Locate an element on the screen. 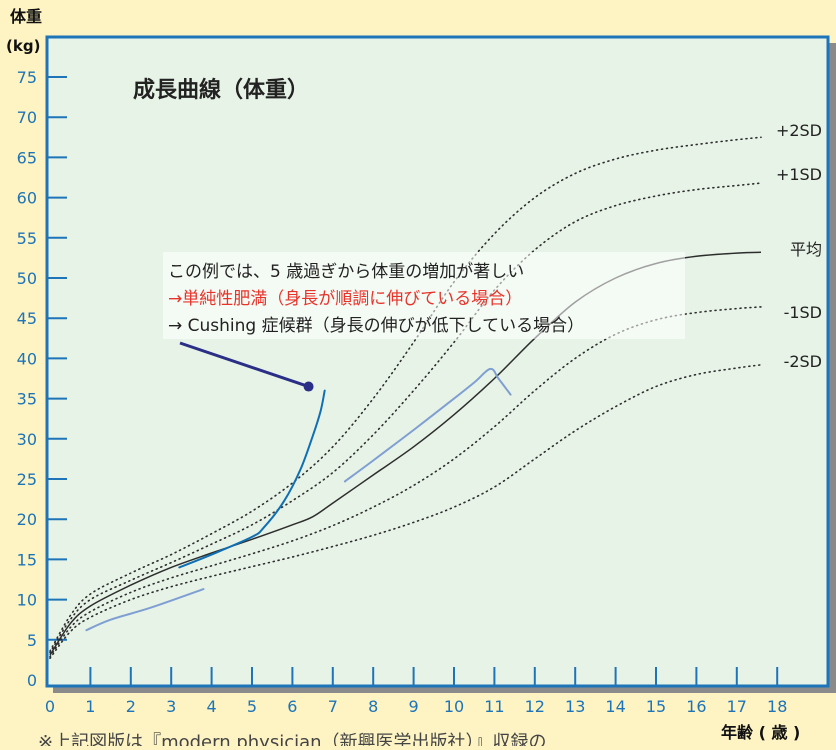 The height and width of the screenshot is (750, 836). x-tick-label: 3 is located at coordinates (171, 706).